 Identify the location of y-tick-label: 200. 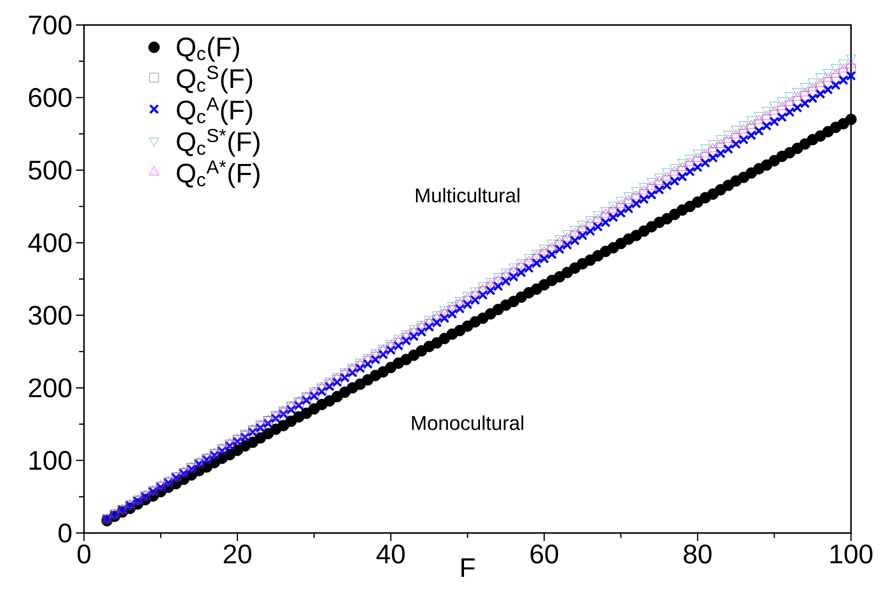
(50, 388).